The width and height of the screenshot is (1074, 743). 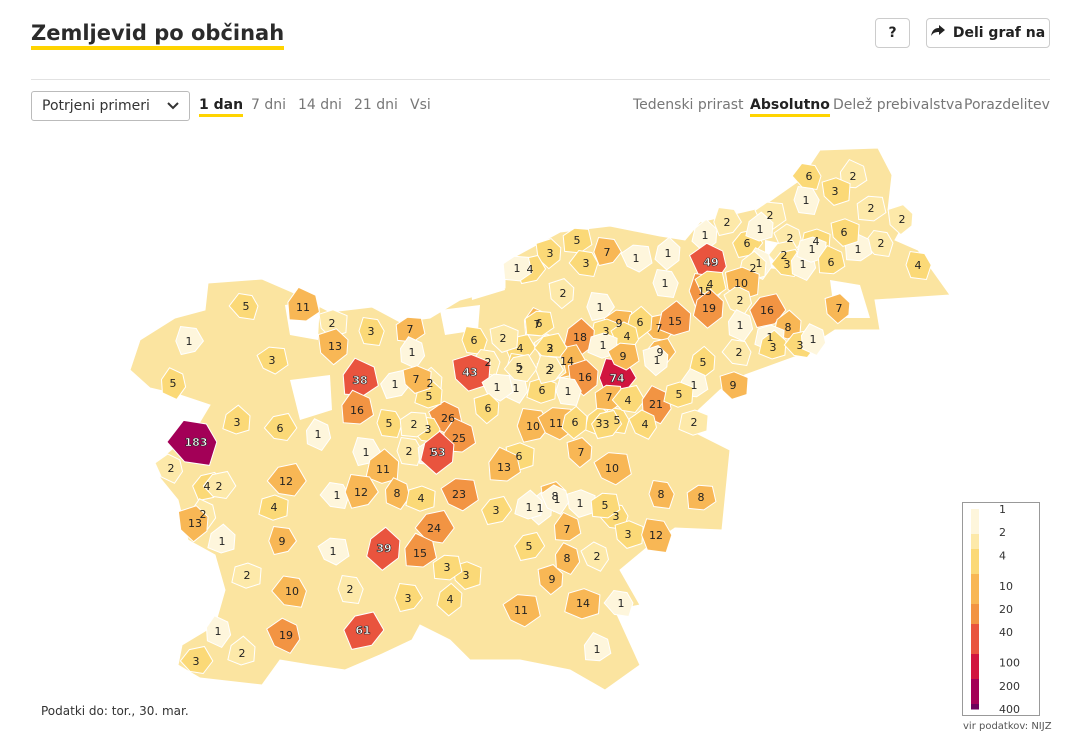 What do you see at coordinates (221, 106) in the screenshot?
I see `tab-1-dan: 1 dan` at bounding box center [221, 106].